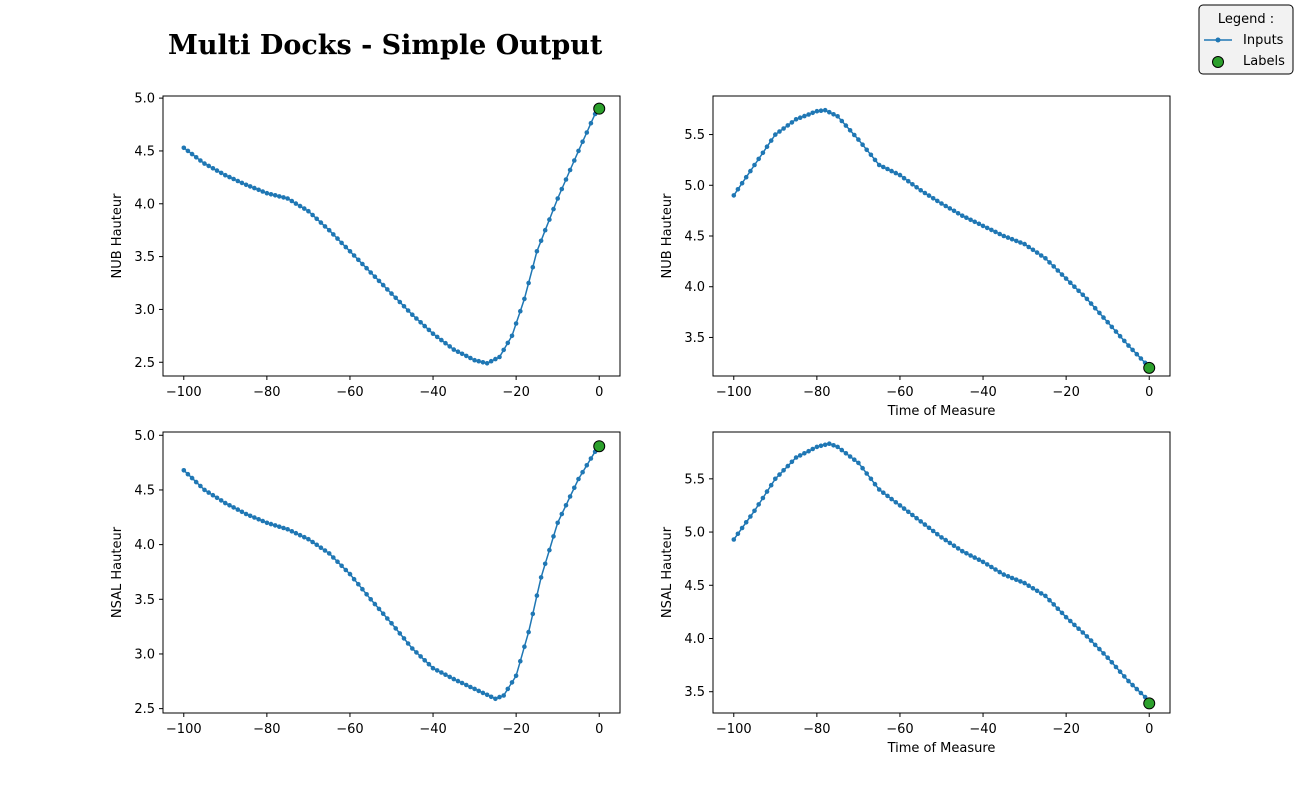 This screenshot has height=800, width=1300. What do you see at coordinates (1218, 62) in the screenshot?
I see `legend-labels-marker` at bounding box center [1218, 62].